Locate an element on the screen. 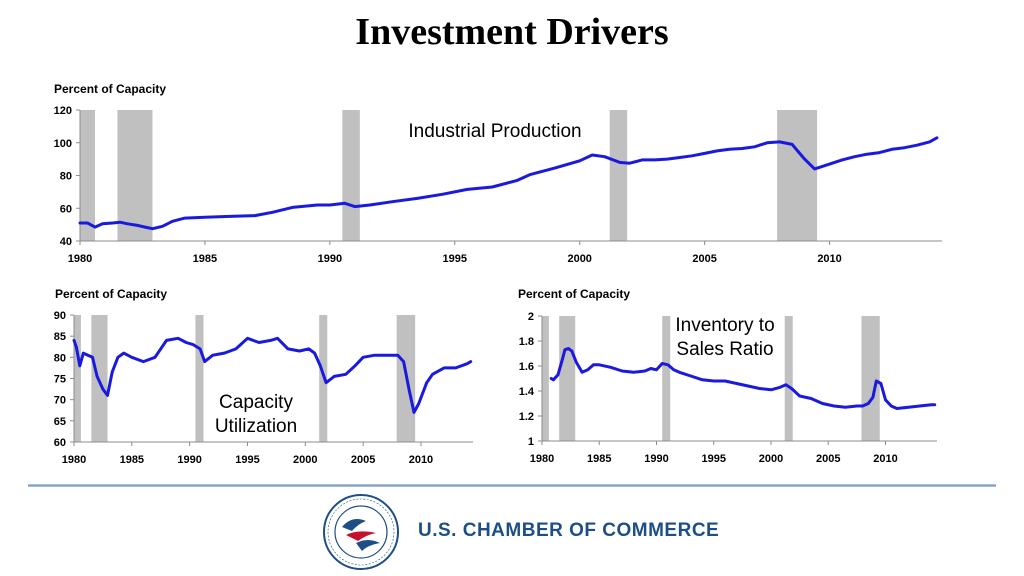 This screenshot has height=576, width=1024. y-tick-label: 90 is located at coordinates (60, 316).